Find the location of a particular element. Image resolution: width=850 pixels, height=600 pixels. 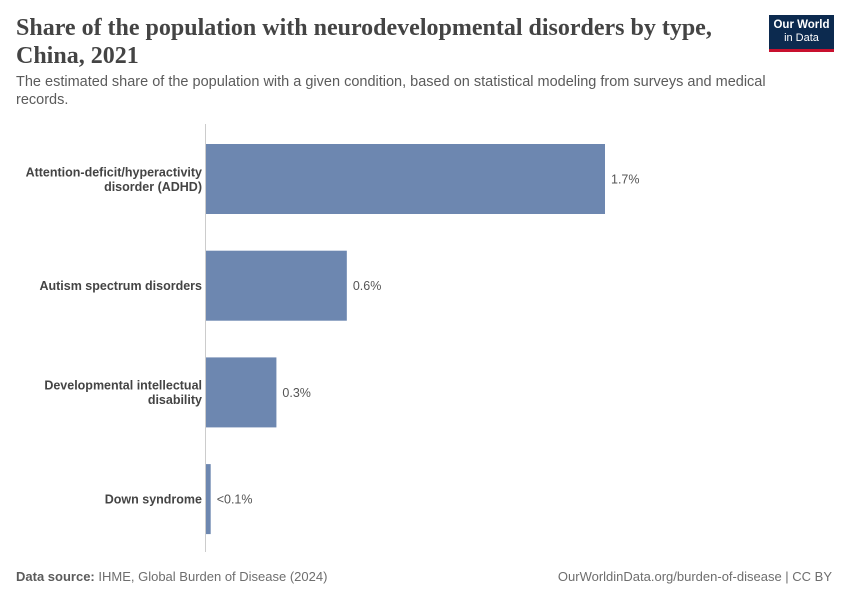

owid-logo: Our World in Data is located at coordinates (801, 33).